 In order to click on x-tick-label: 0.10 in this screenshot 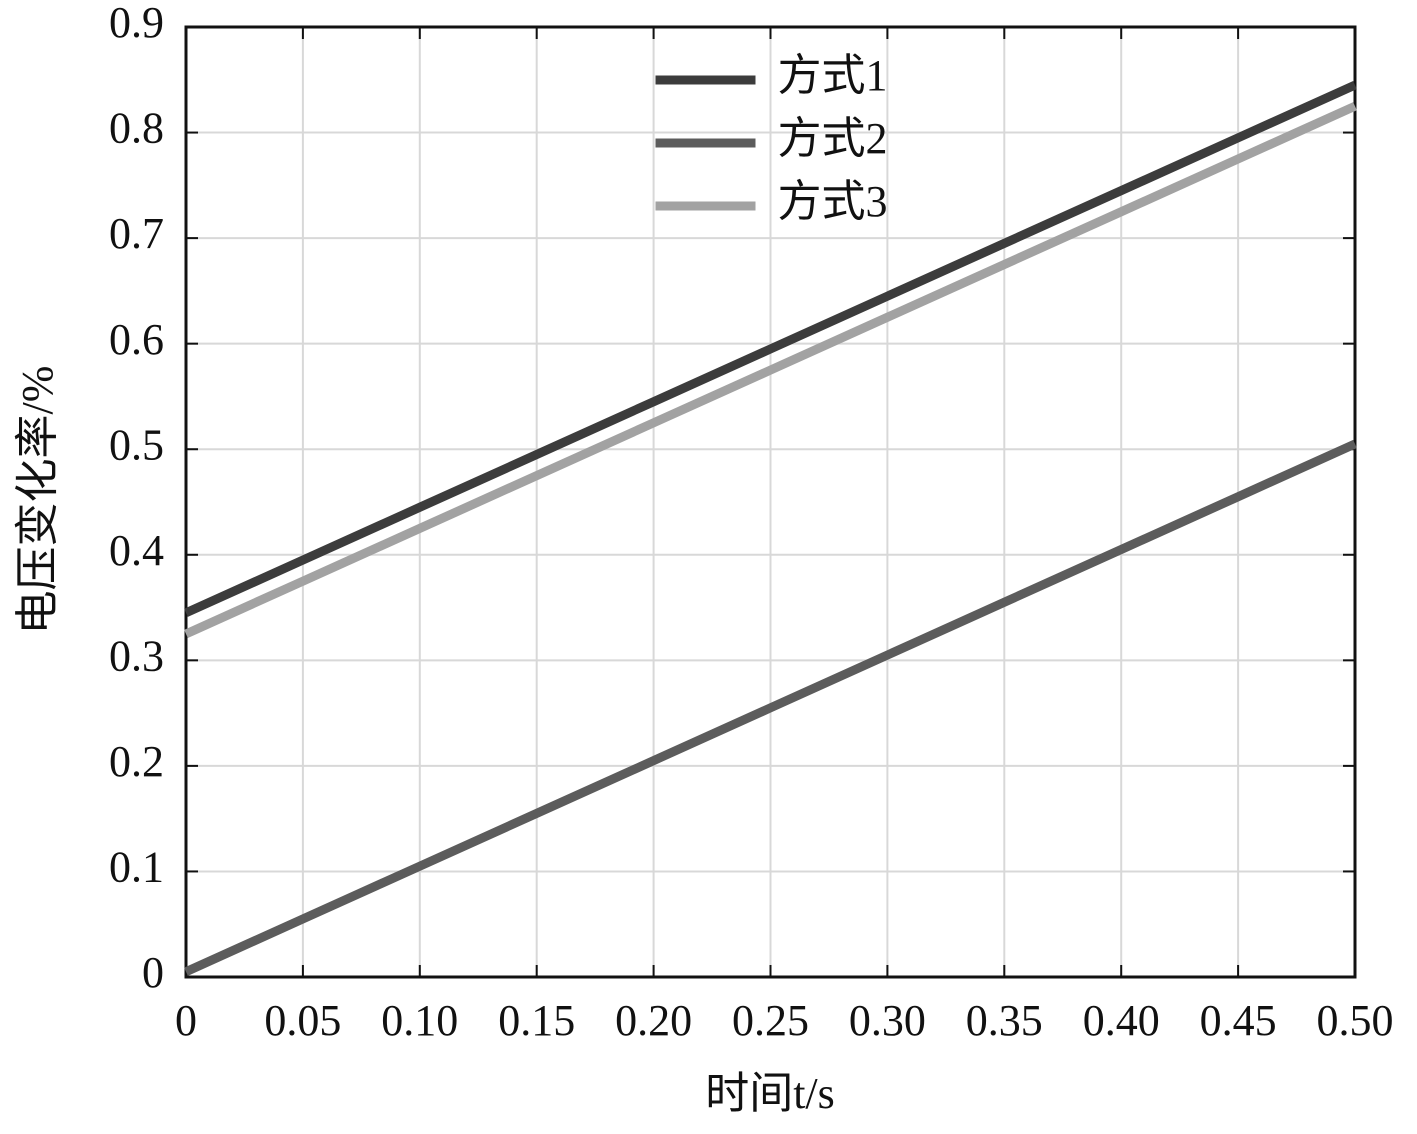, I will do `click(419, 1020)`.